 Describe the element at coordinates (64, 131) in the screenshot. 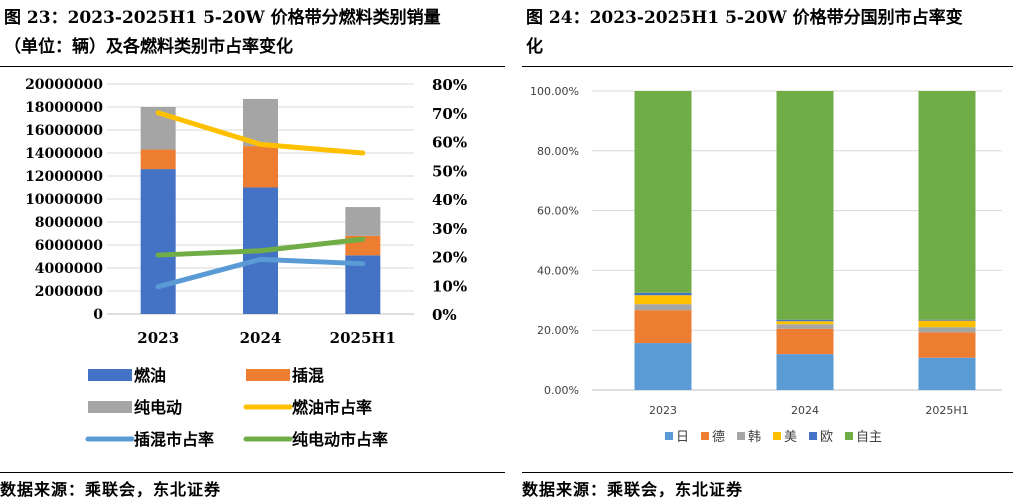

I see `y-tick-label: 16000000` at that location.